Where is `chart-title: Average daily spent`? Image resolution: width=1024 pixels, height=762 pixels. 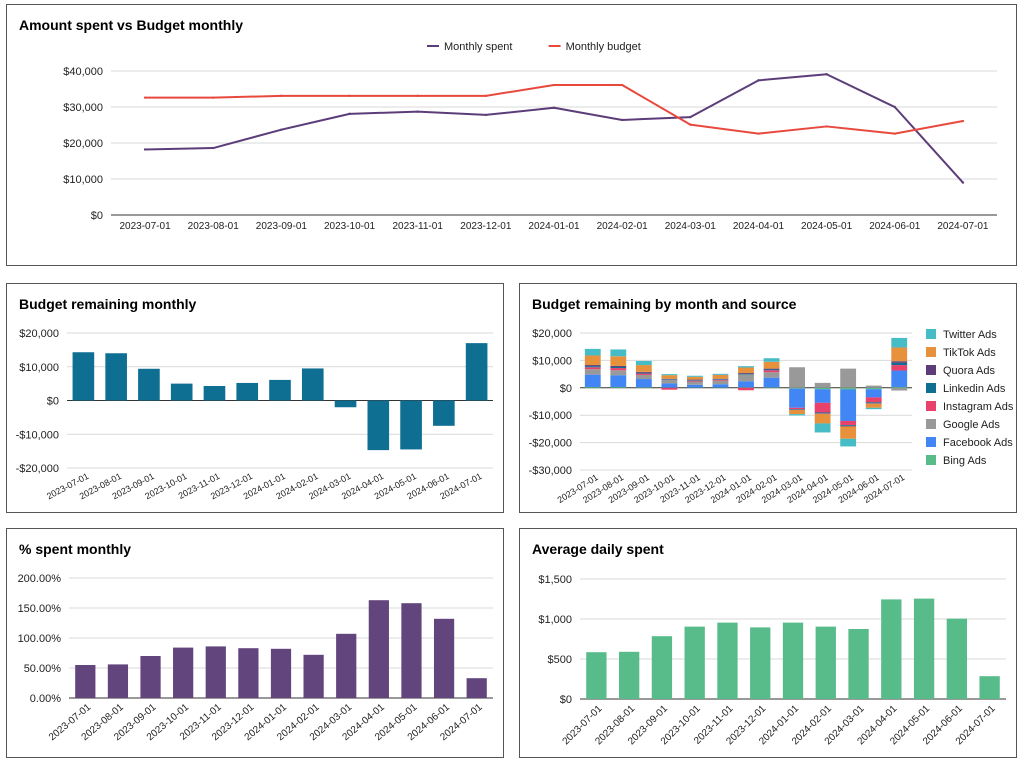
chart-title: Average daily spent is located at coordinates (598, 549).